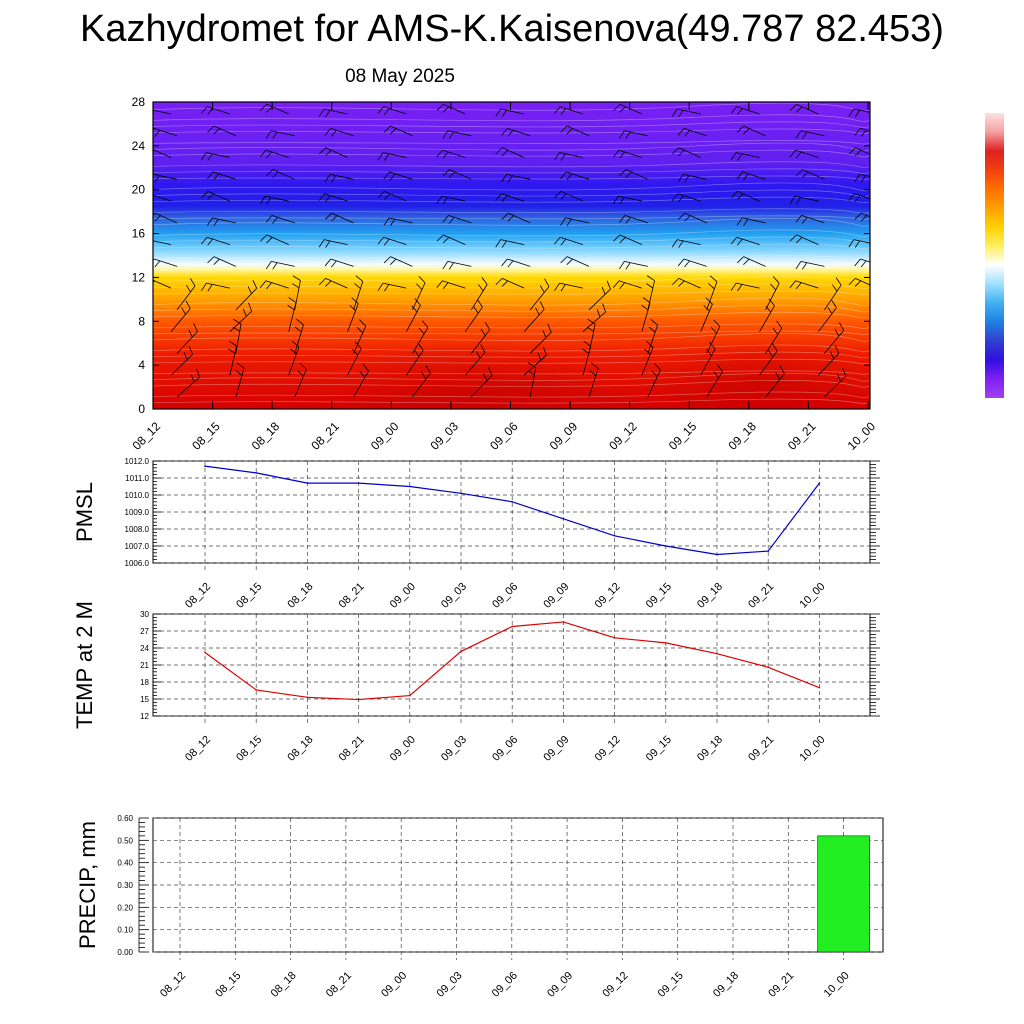 This screenshot has width=1024, height=1024. What do you see at coordinates (125, 952) in the screenshot?
I see `y-tick-label: 0.00` at bounding box center [125, 952].